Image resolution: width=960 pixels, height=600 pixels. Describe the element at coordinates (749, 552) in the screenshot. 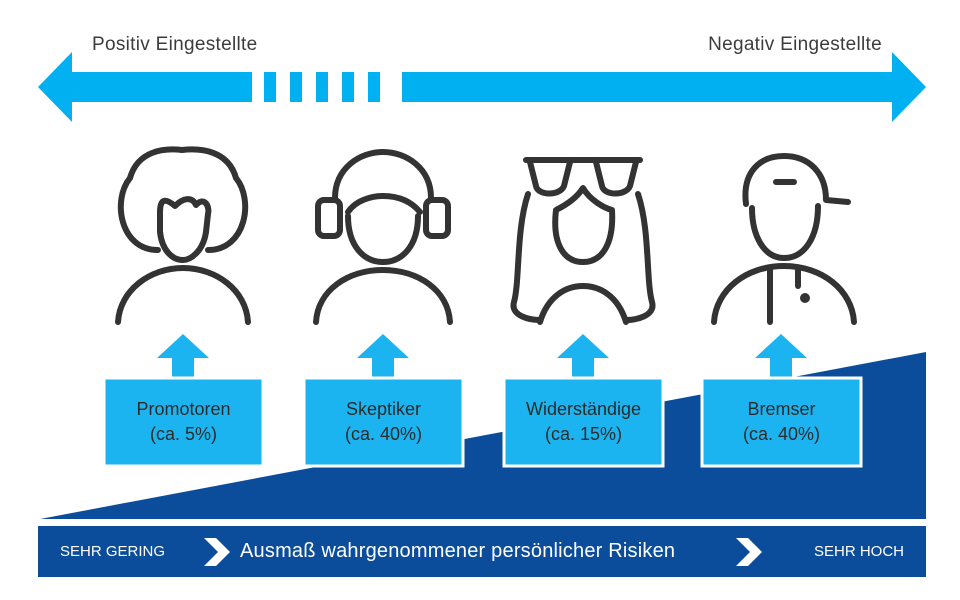

I see `chevron-right-icon` at that location.